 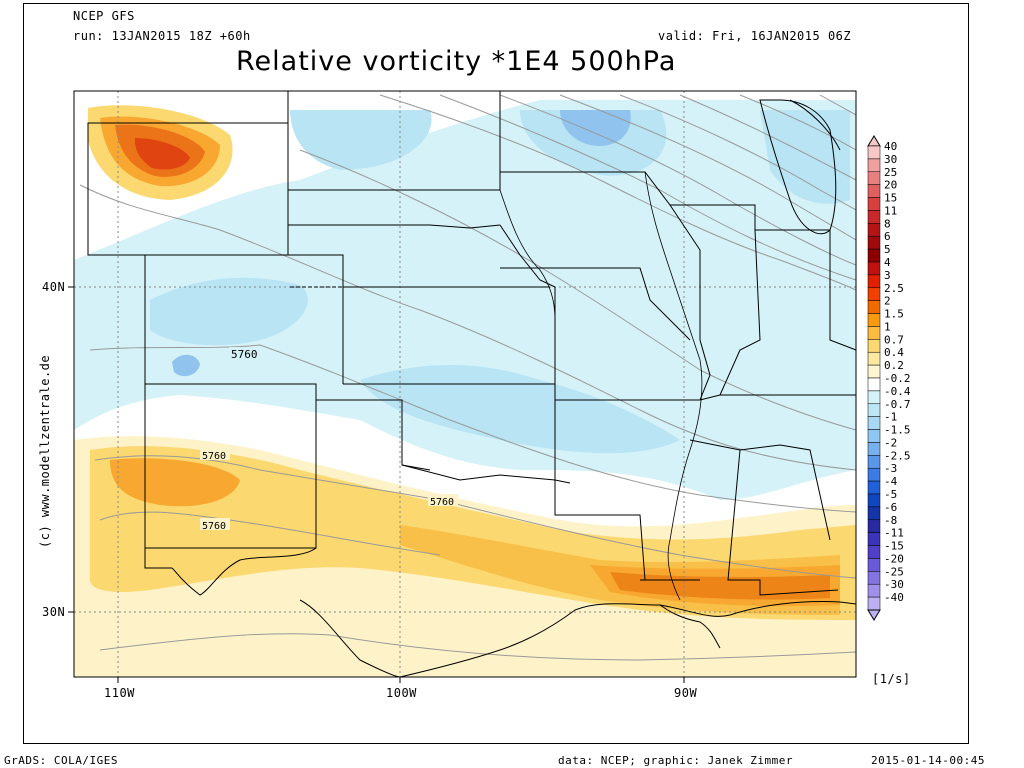 I want to click on colorbar-level-label: -4, so click(x=891, y=481).